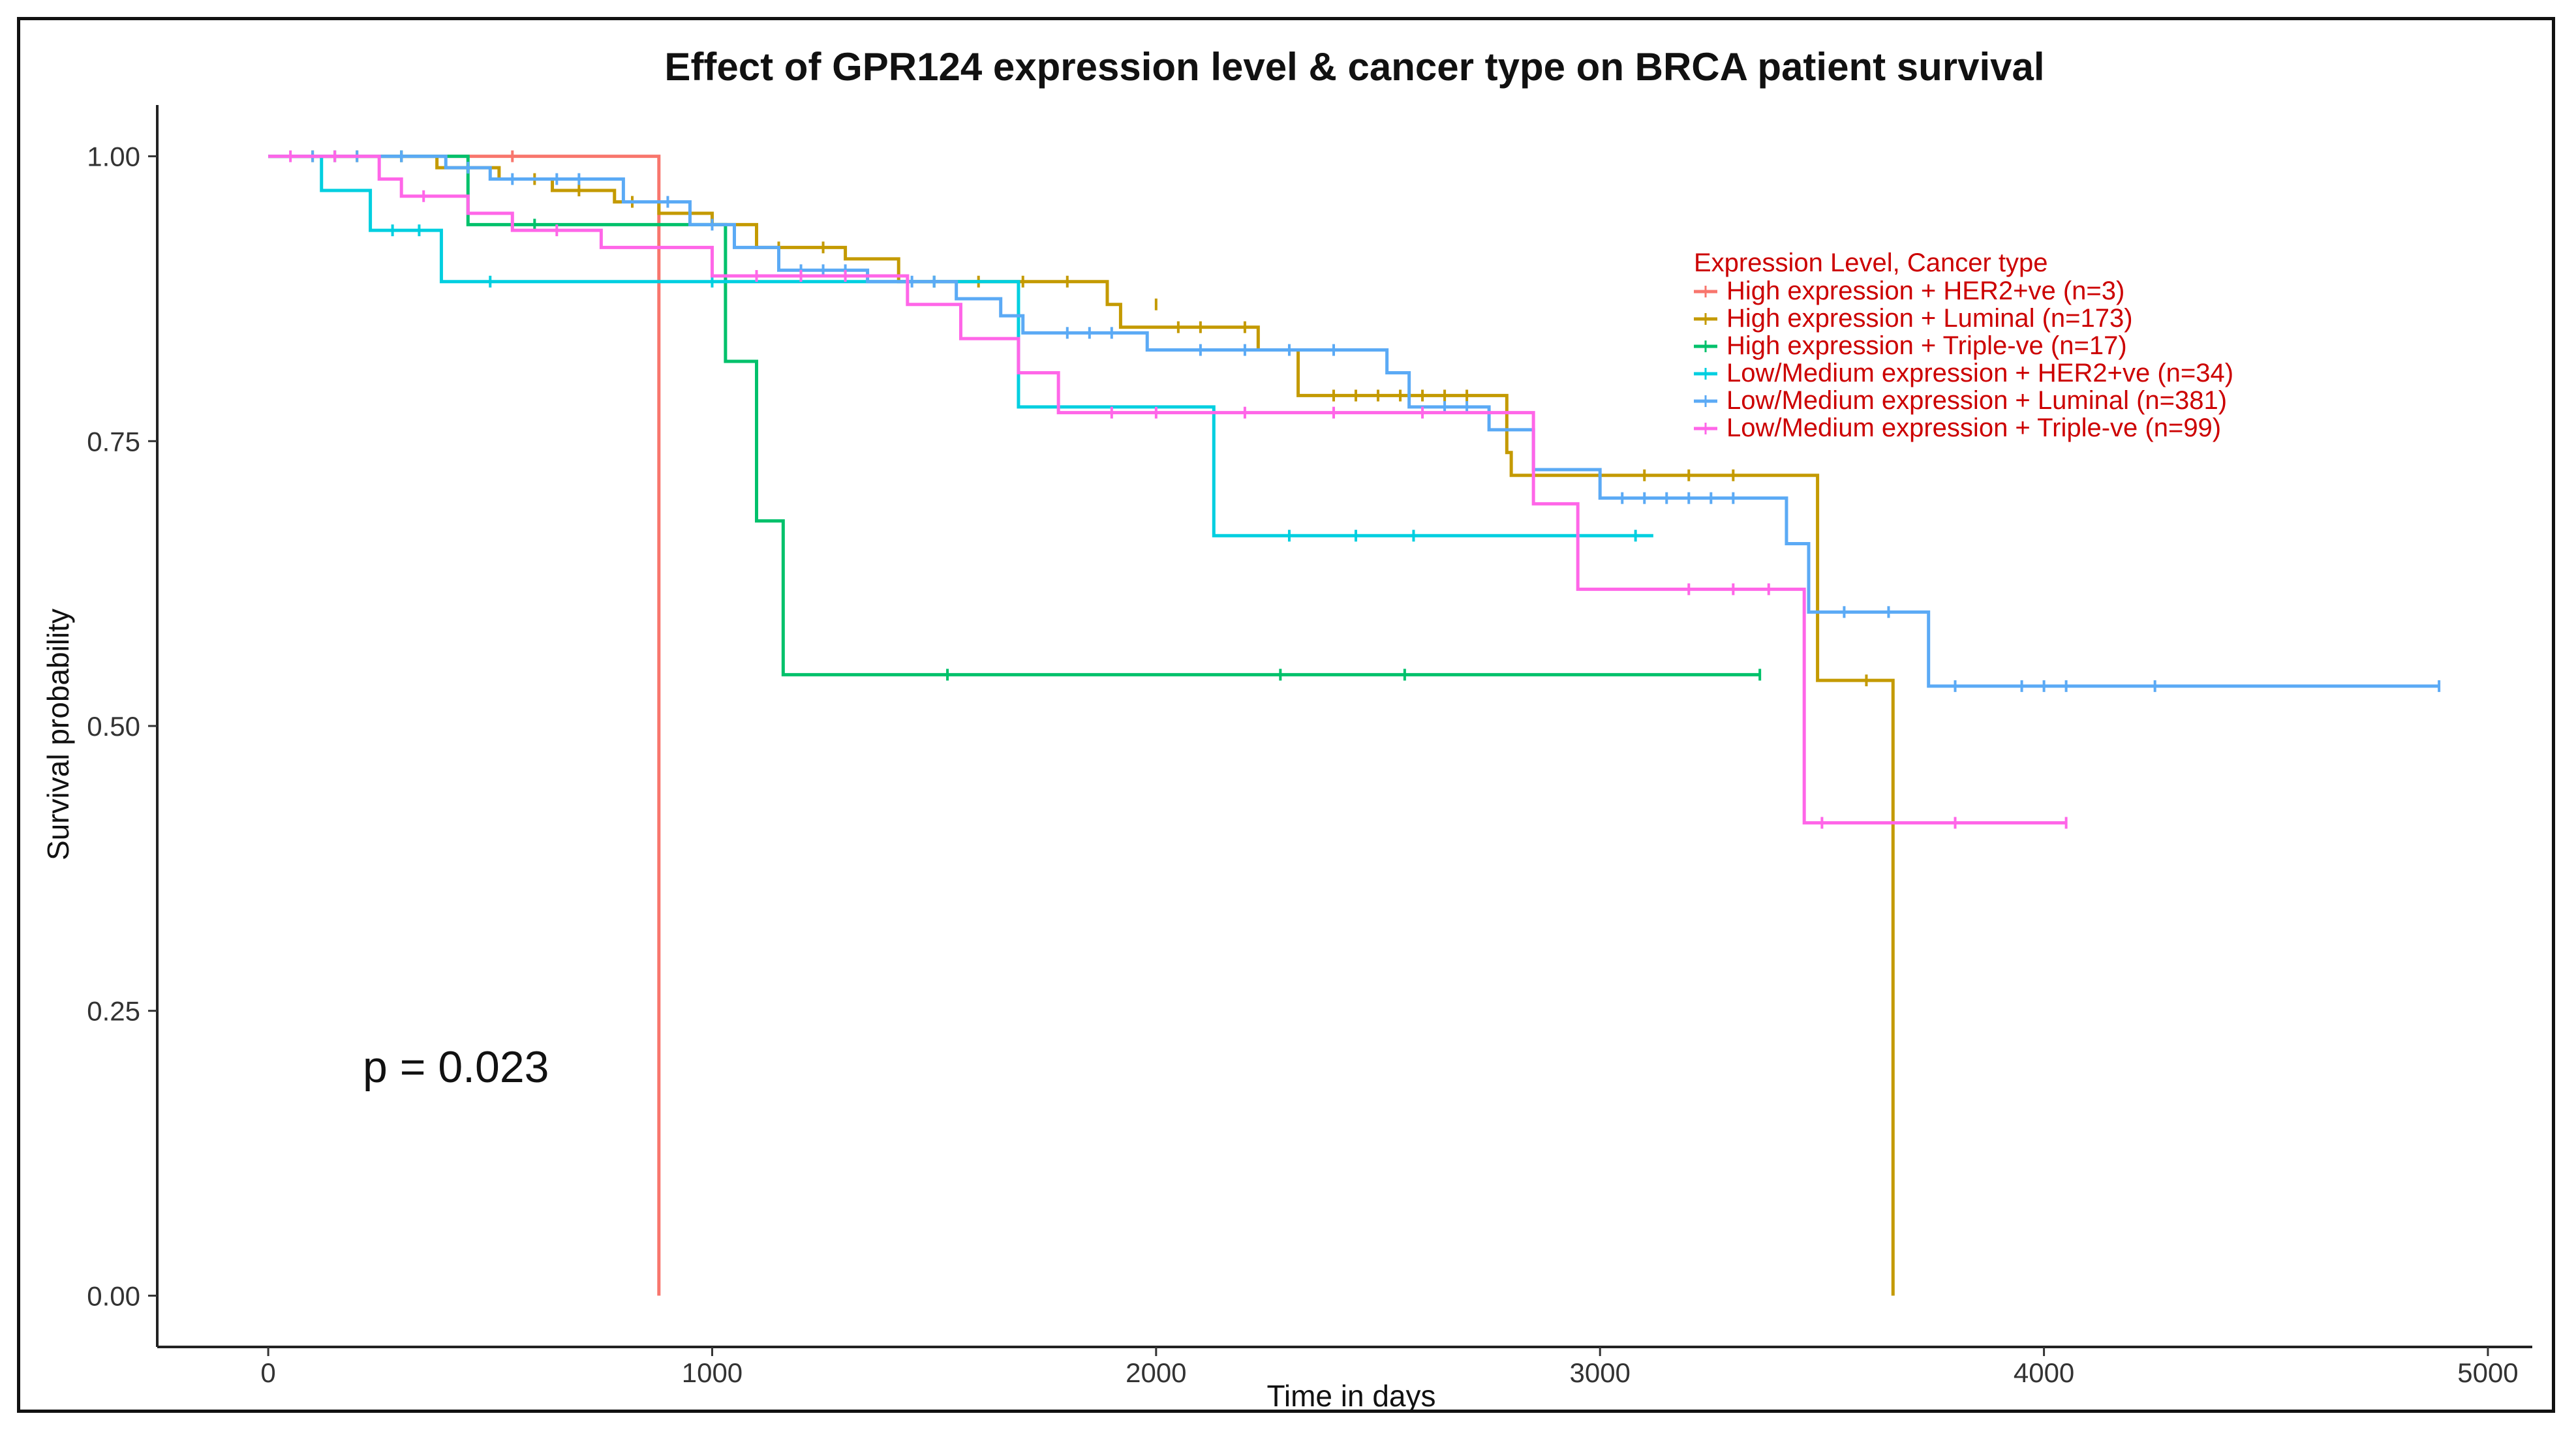  I want to click on x-tick-label: 2000, so click(1156, 1372).